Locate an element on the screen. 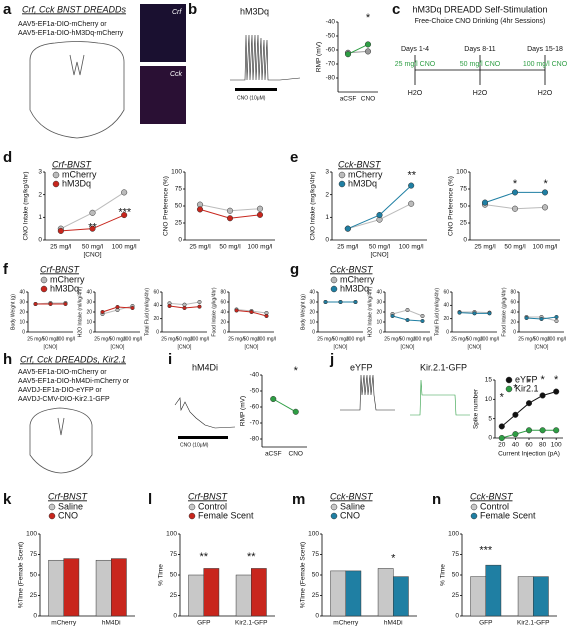 The width and height of the screenshot is (574, 643). drug-bar is located at coordinates (203, 437).